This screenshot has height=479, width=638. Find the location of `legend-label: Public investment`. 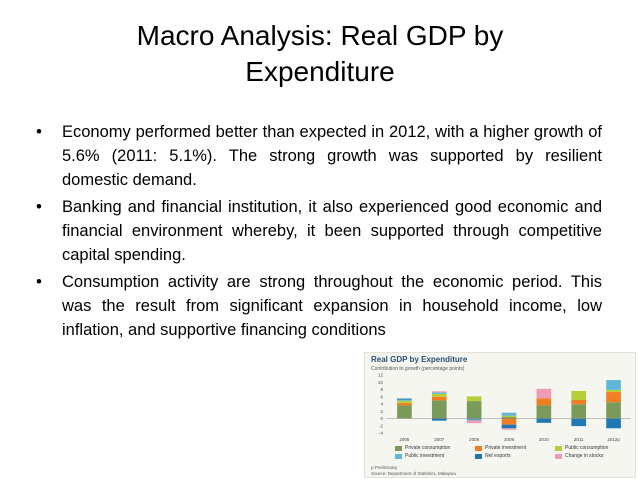

legend-label: Public investment is located at coordinates (425, 456).